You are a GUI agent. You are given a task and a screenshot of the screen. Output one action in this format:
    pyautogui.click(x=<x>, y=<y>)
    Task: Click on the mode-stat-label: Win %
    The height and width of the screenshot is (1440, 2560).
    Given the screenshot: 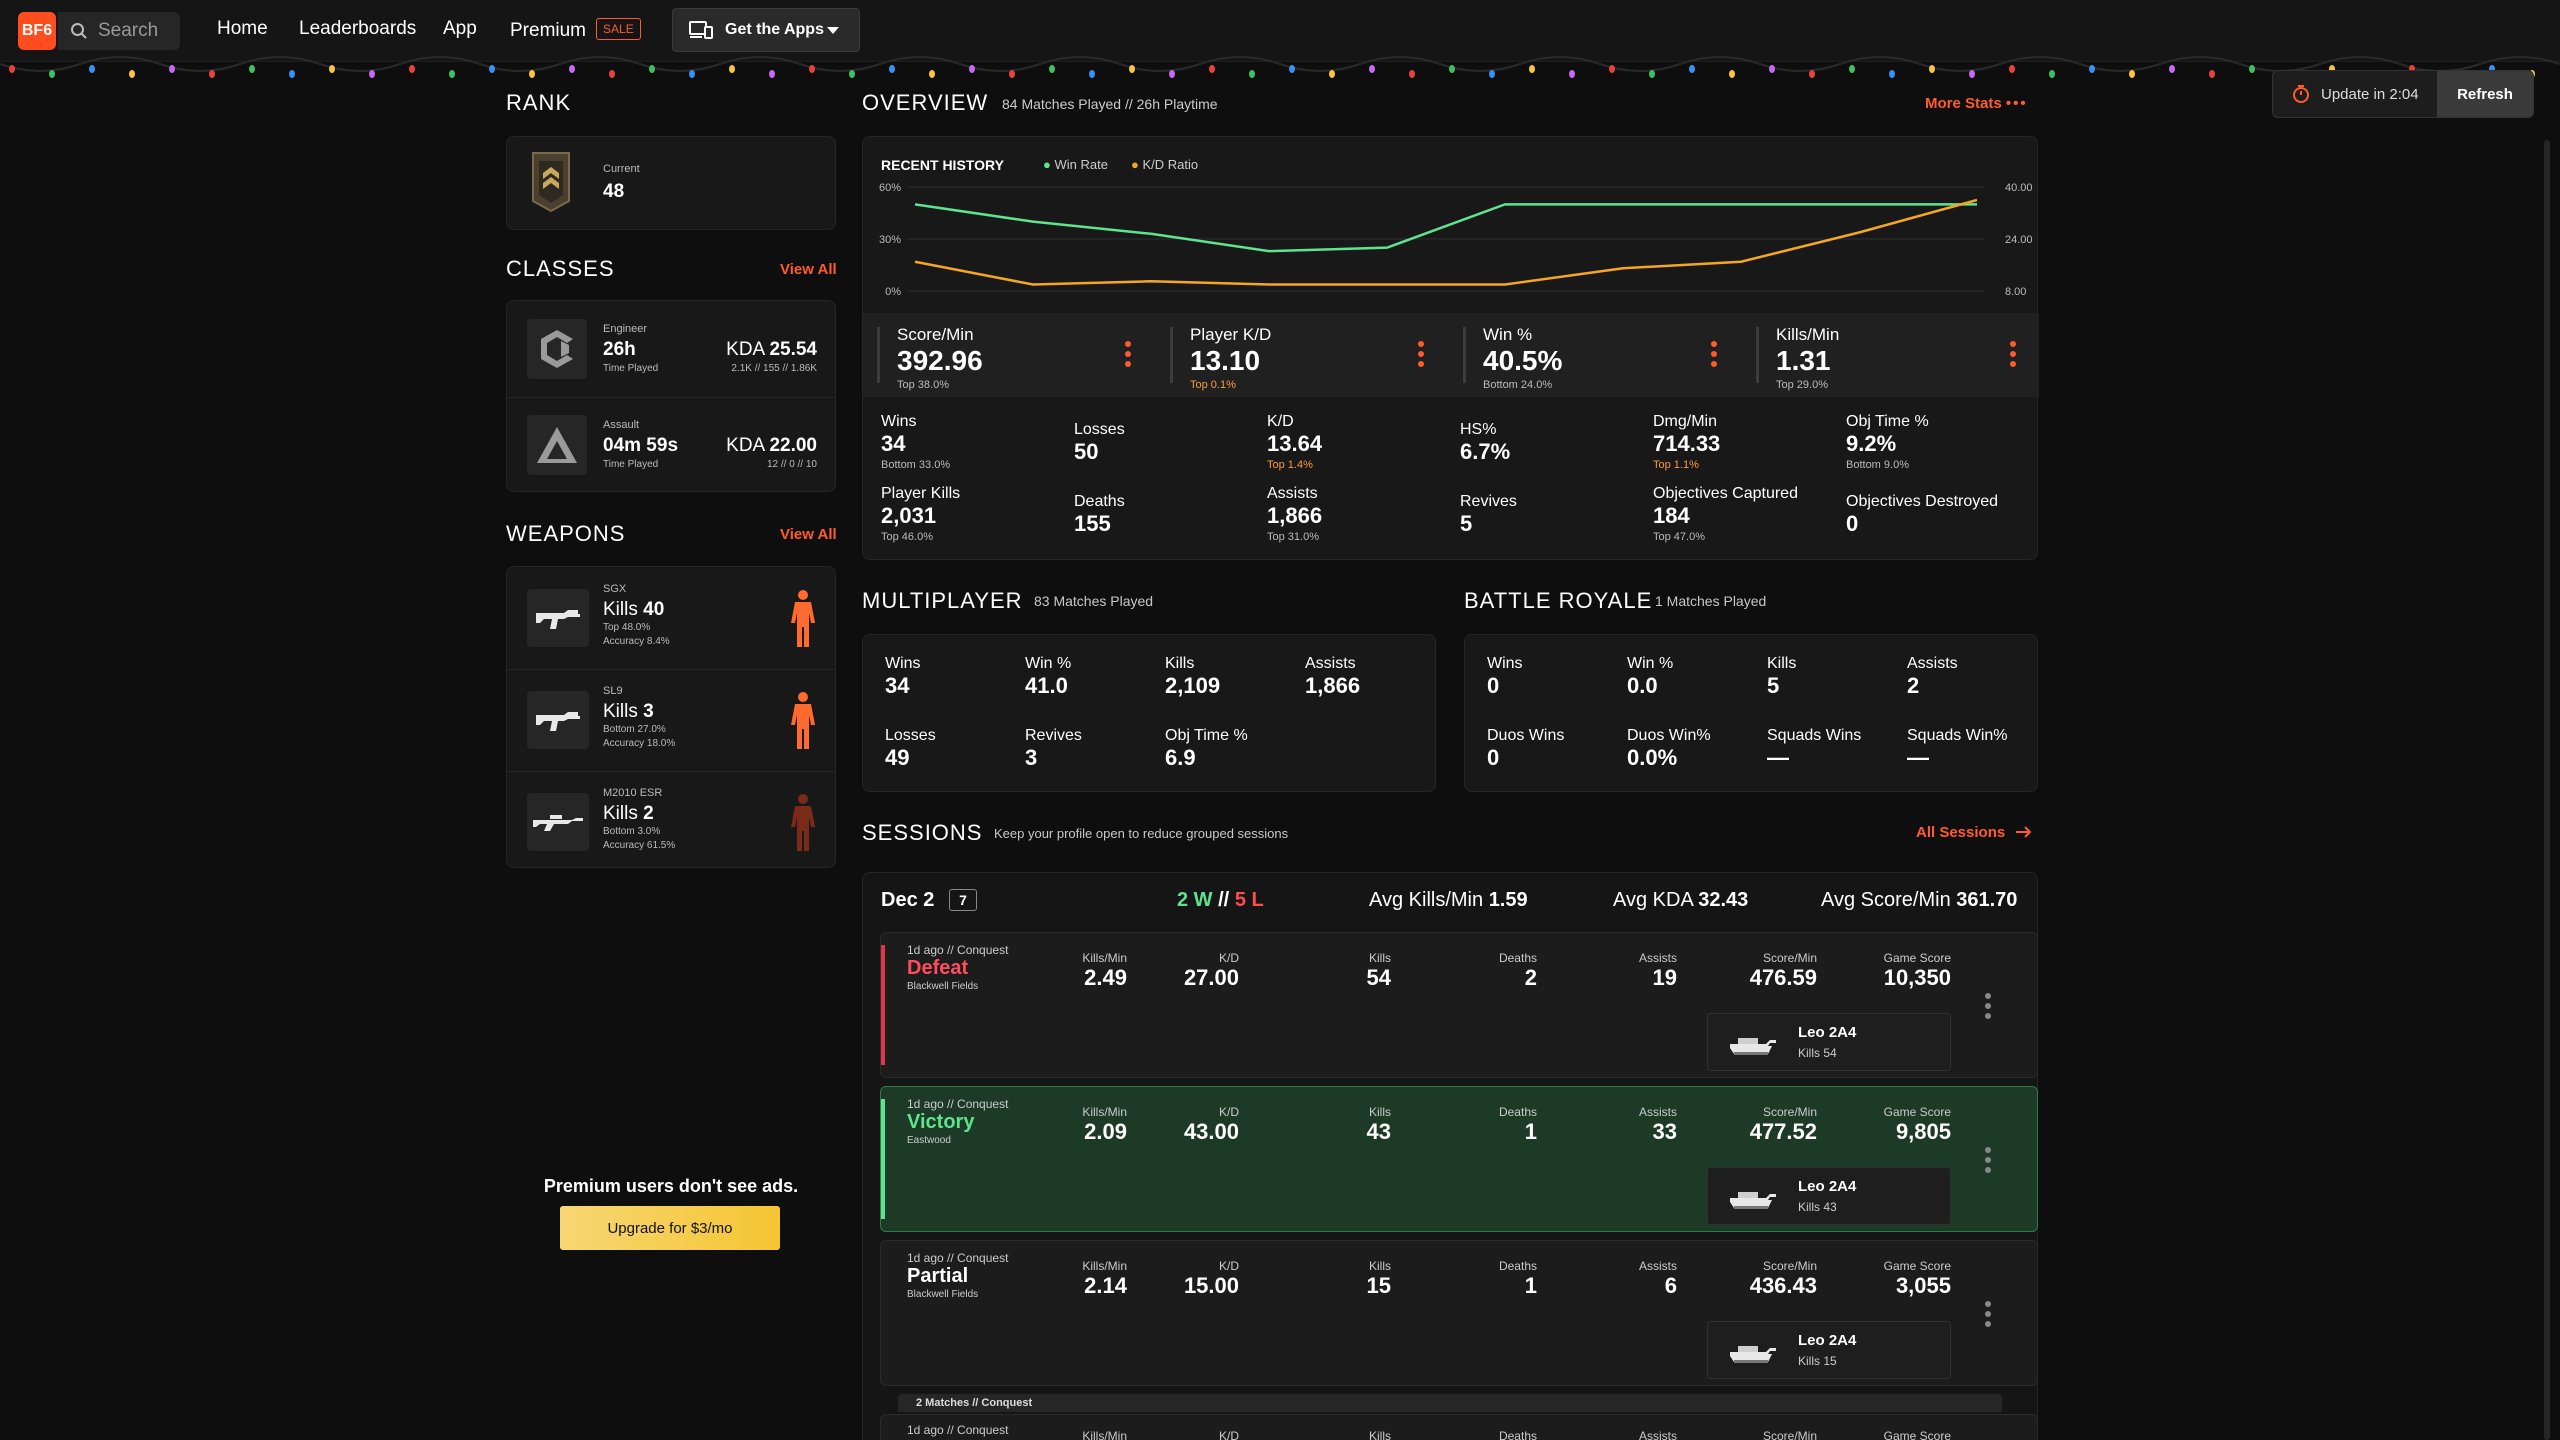 What is the action you would take?
    pyautogui.click(x=1650, y=663)
    